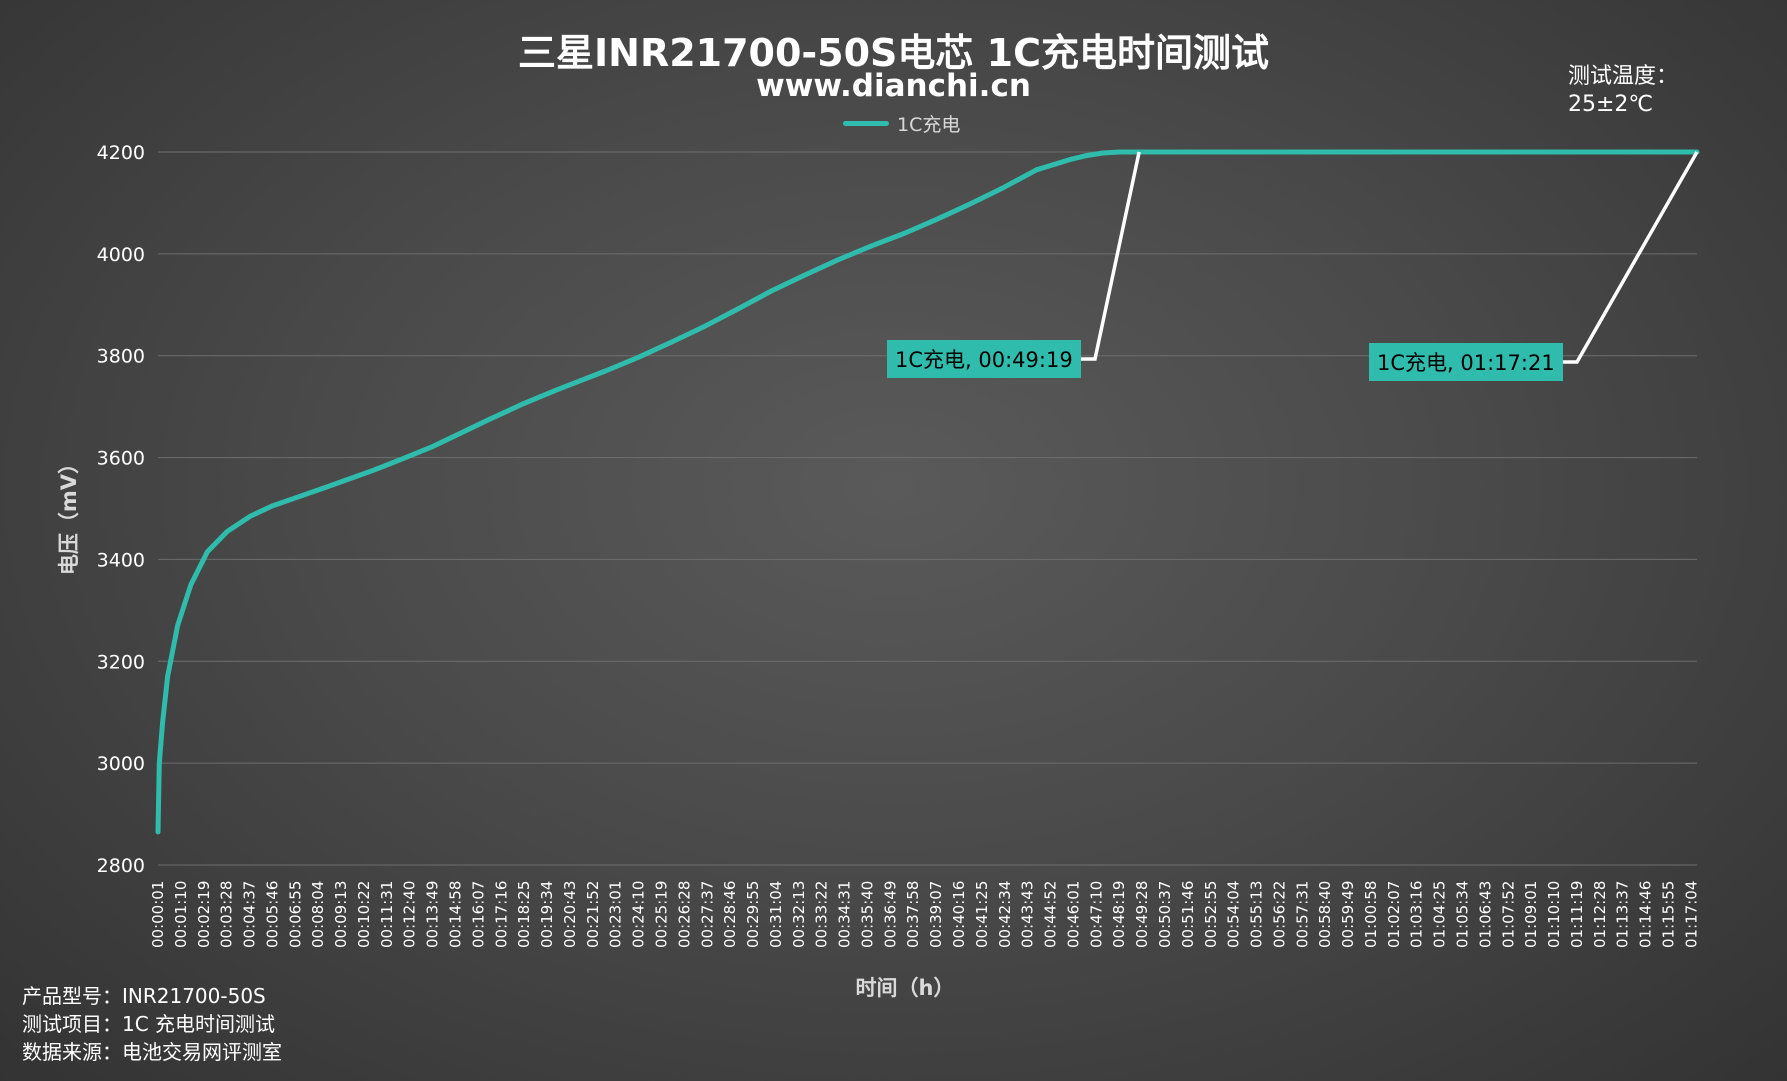  Describe the element at coordinates (1257, 914) in the screenshot. I see `x-tick-label: 00:55:13` at that location.